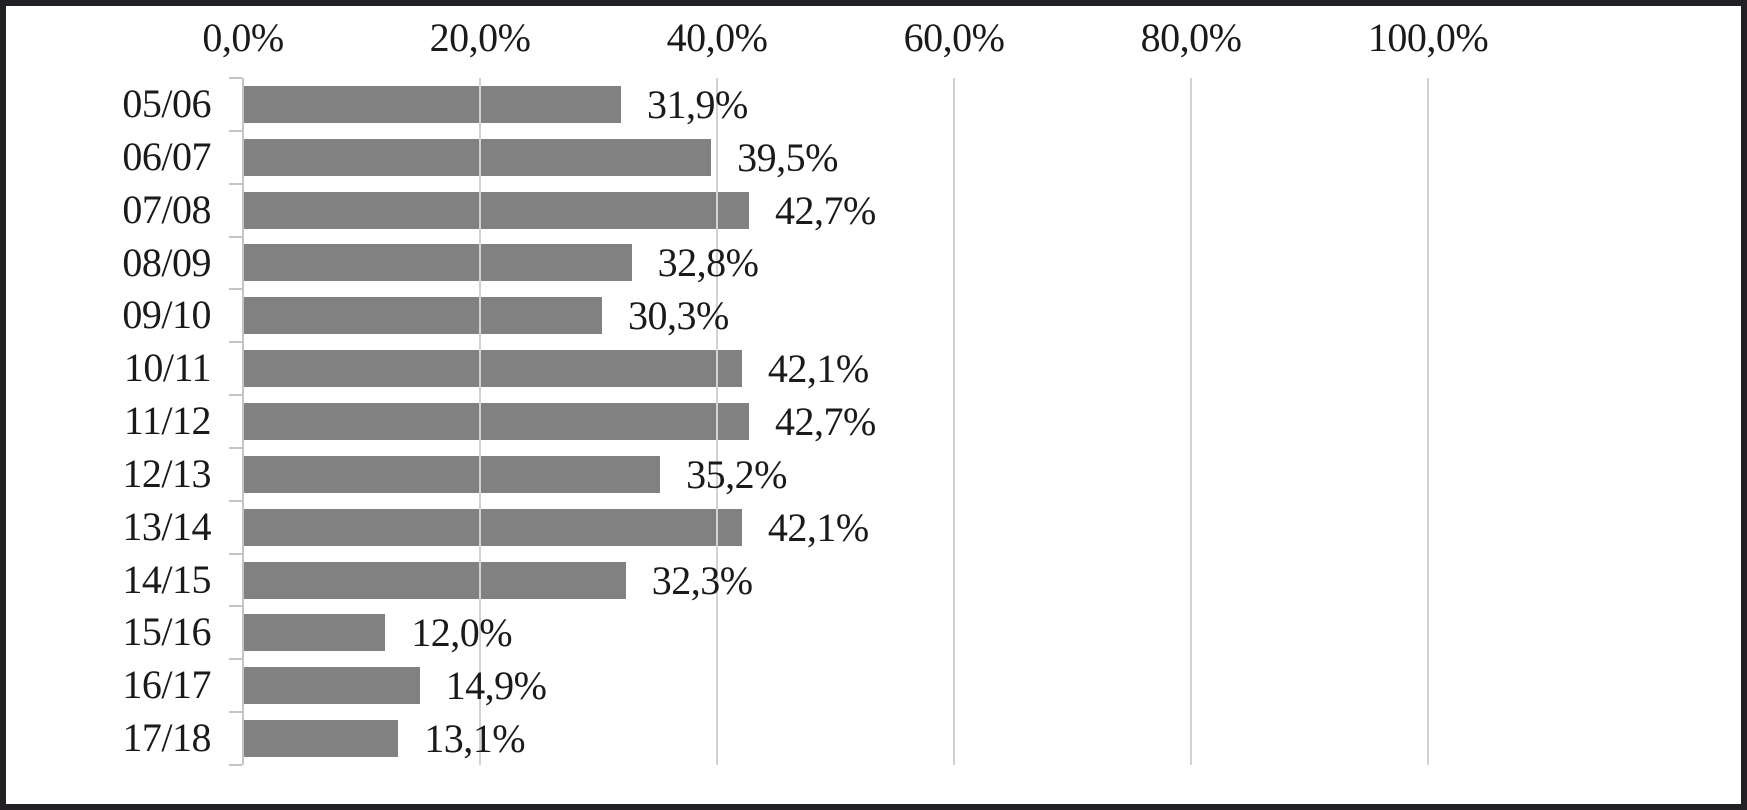  Describe the element at coordinates (1191, 37) in the screenshot. I see `x-axis-tick-label: 80,0%` at that location.